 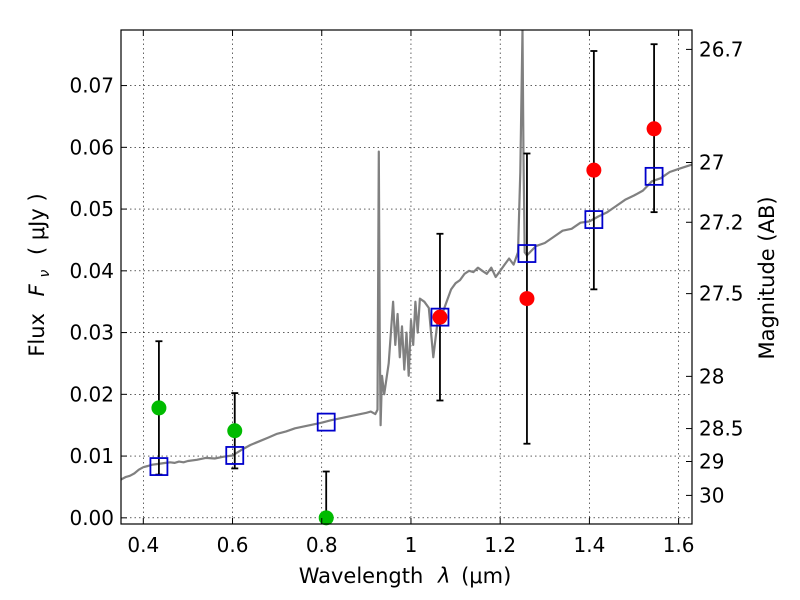 I want to click on x-tick-label: 1.2, so click(x=500, y=545).